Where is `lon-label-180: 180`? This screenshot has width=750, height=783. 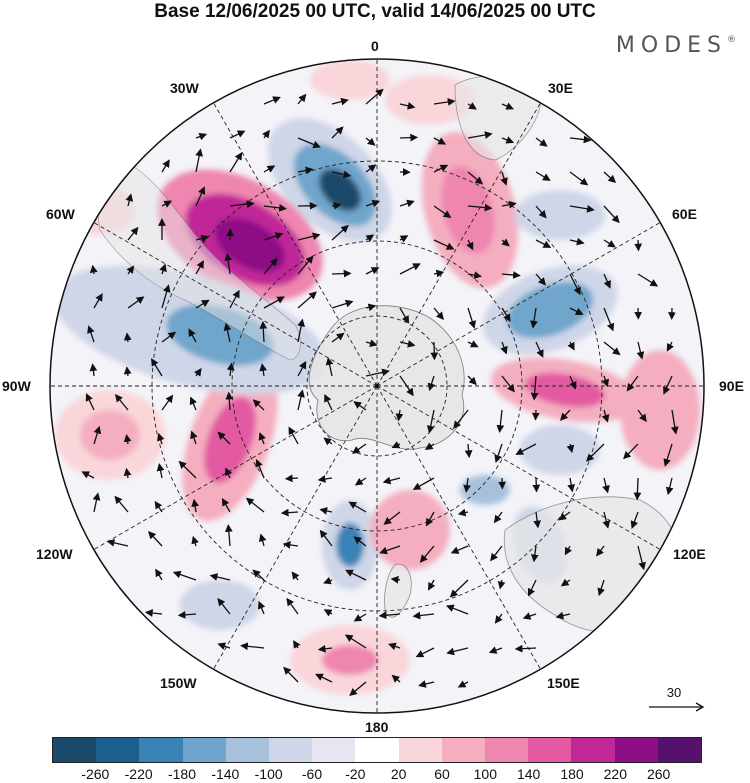 lon-label-180: 180 is located at coordinates (377, 727).